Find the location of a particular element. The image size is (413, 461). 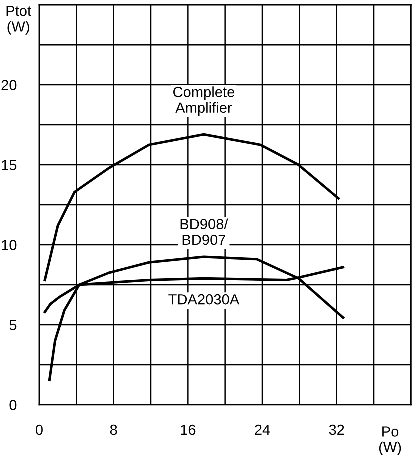

y-tick-label: 5 is located at coordinates (13, 325).